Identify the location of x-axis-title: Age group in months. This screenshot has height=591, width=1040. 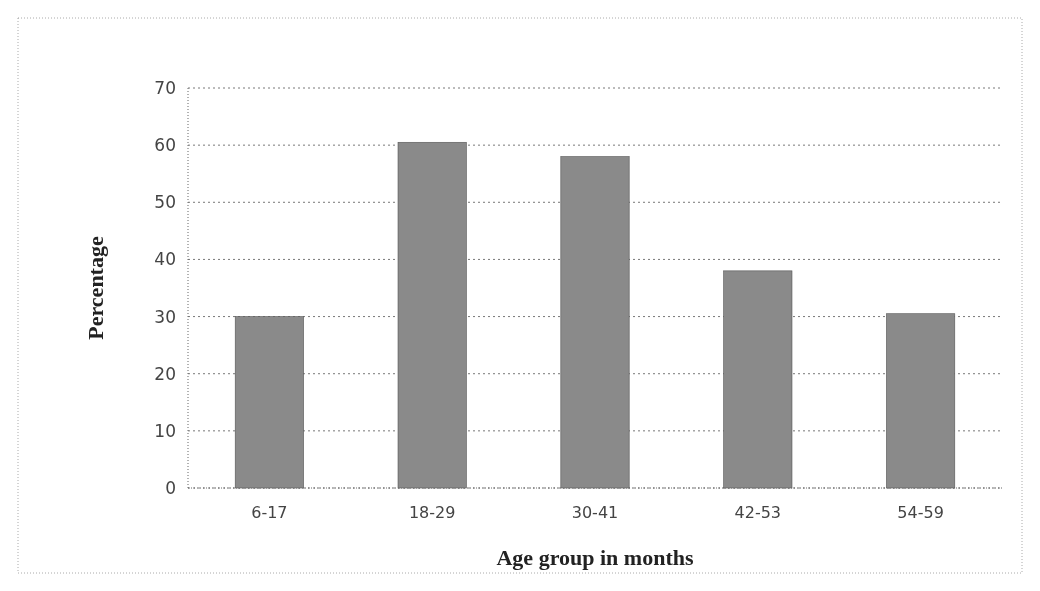
(595, 557).